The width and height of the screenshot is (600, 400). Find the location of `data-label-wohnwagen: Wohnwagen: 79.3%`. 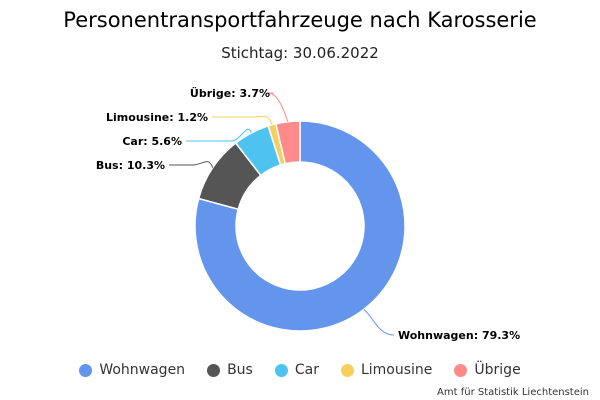

data-label-wohnwagen: Wohnwagen: 79.3% is located at coordinates (459, 335).